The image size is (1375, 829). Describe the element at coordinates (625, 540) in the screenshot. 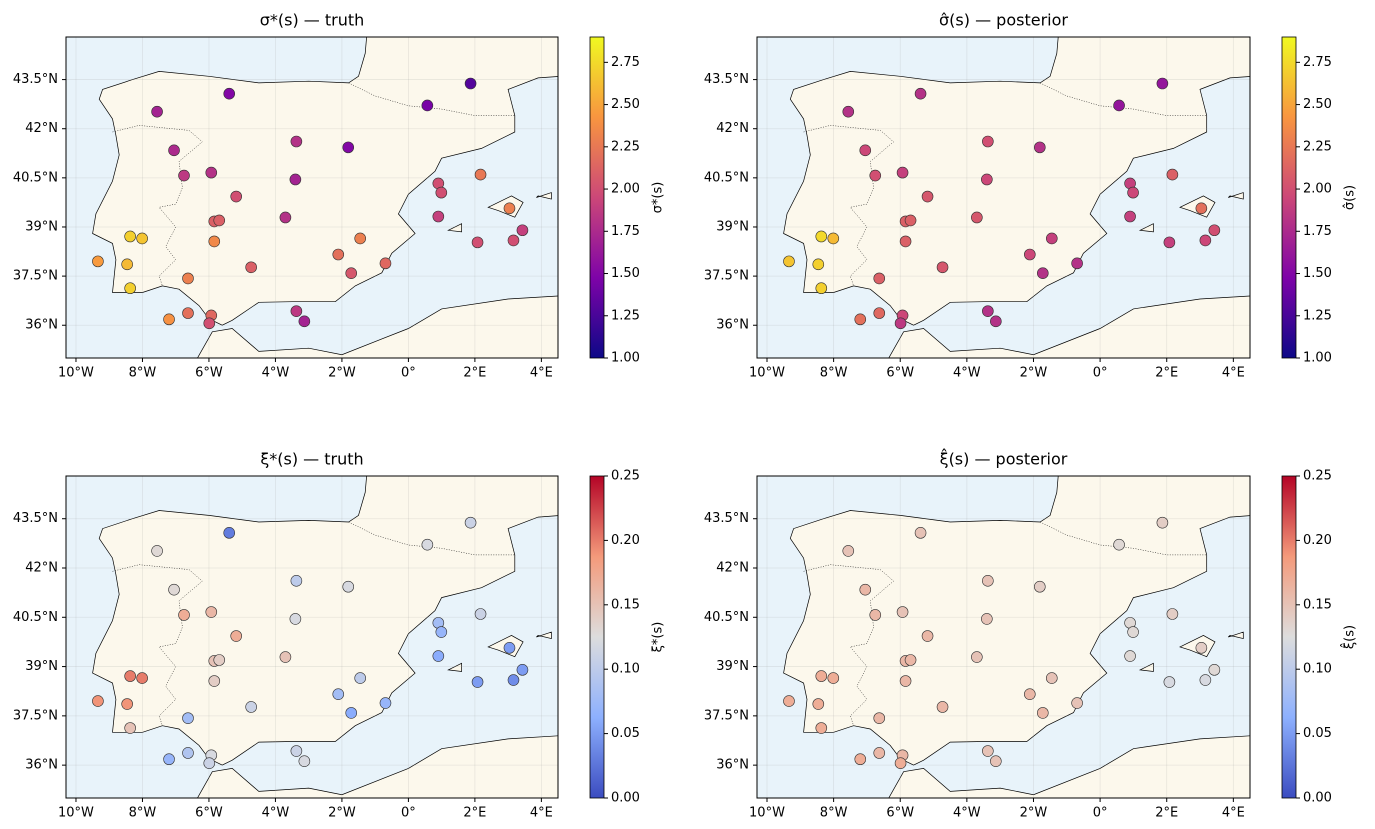

I see `colorbar-tick-label: 0.20` at that location.